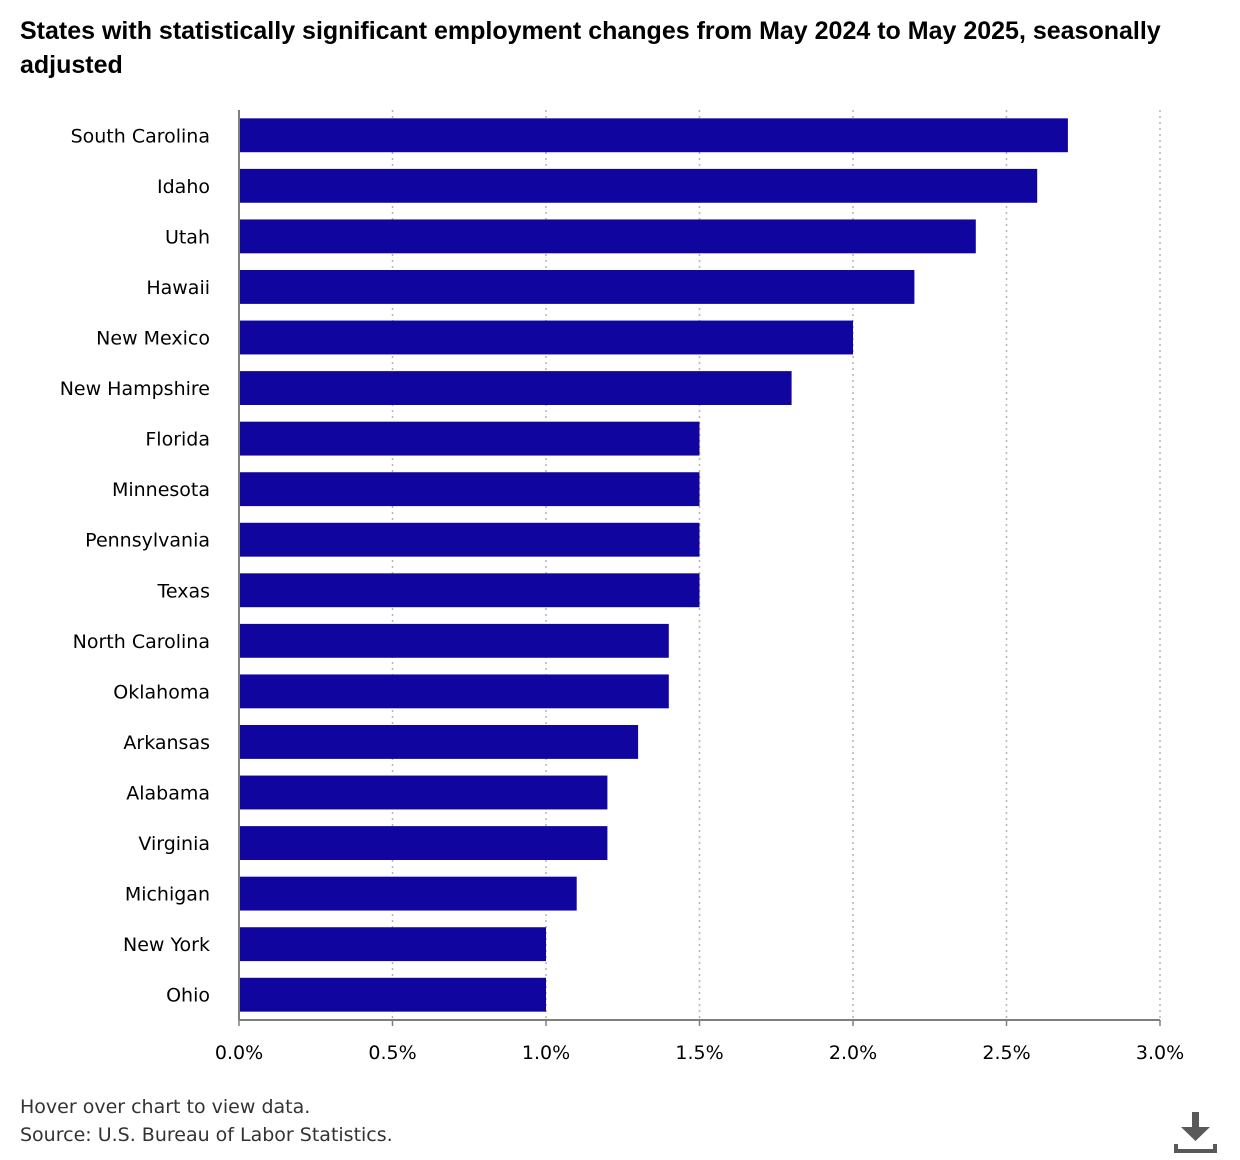 The height and width of the screenshot is (1160, 1240). Describe the element at coordinates (423, 792) in the screenshot. I see `bar: Alabama: 1.2%` at that location.